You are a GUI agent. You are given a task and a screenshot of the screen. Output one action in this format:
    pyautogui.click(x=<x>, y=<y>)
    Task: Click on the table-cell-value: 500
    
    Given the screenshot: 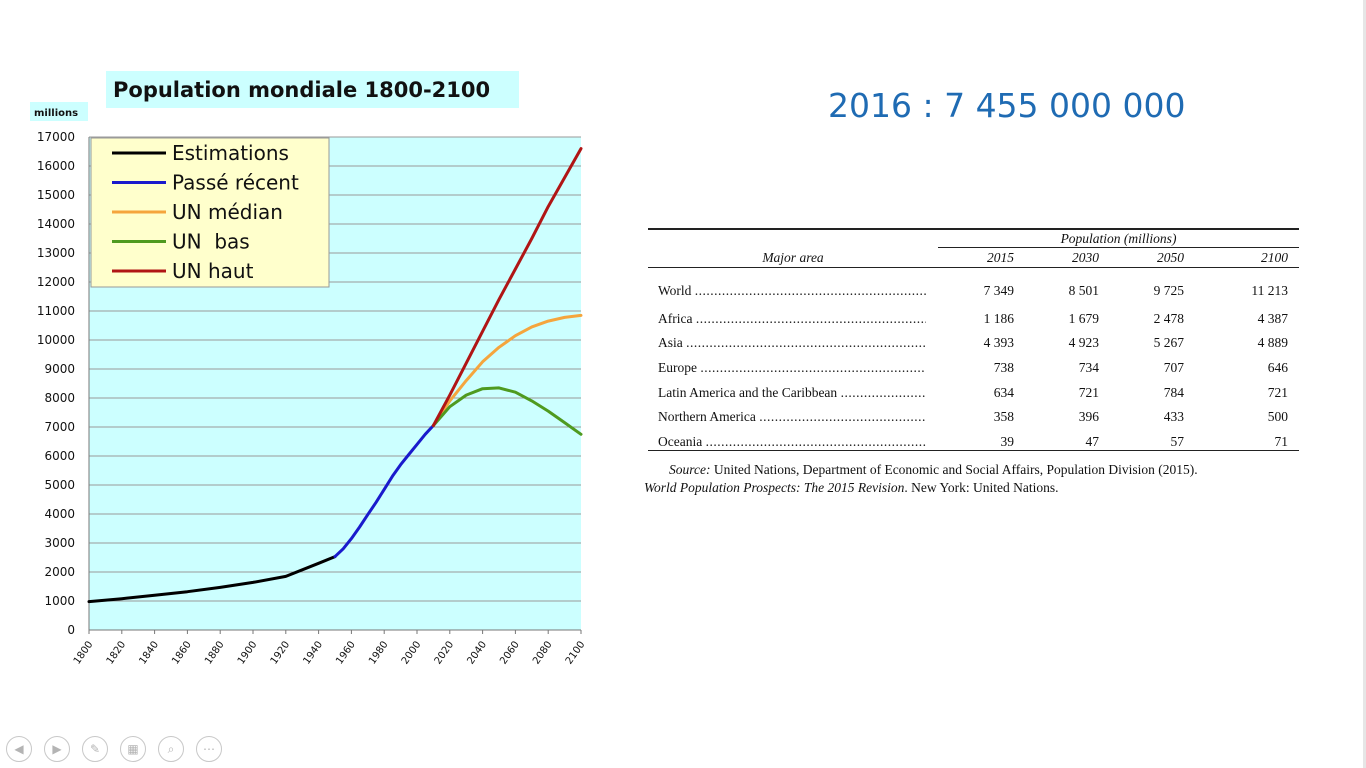 What is the action you would take?
    pyautogui.click(x=1277, y=416)
    